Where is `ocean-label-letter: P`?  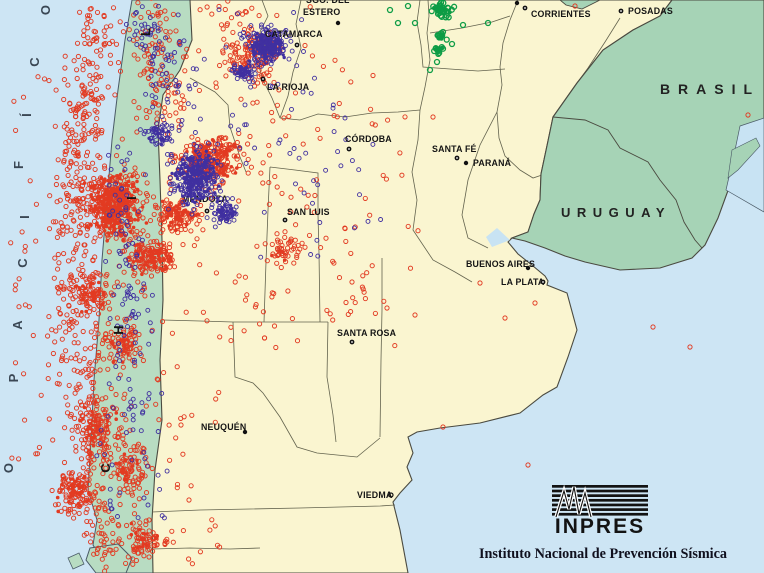
ocean-label-letter: P is located at coordinates (13, 377).